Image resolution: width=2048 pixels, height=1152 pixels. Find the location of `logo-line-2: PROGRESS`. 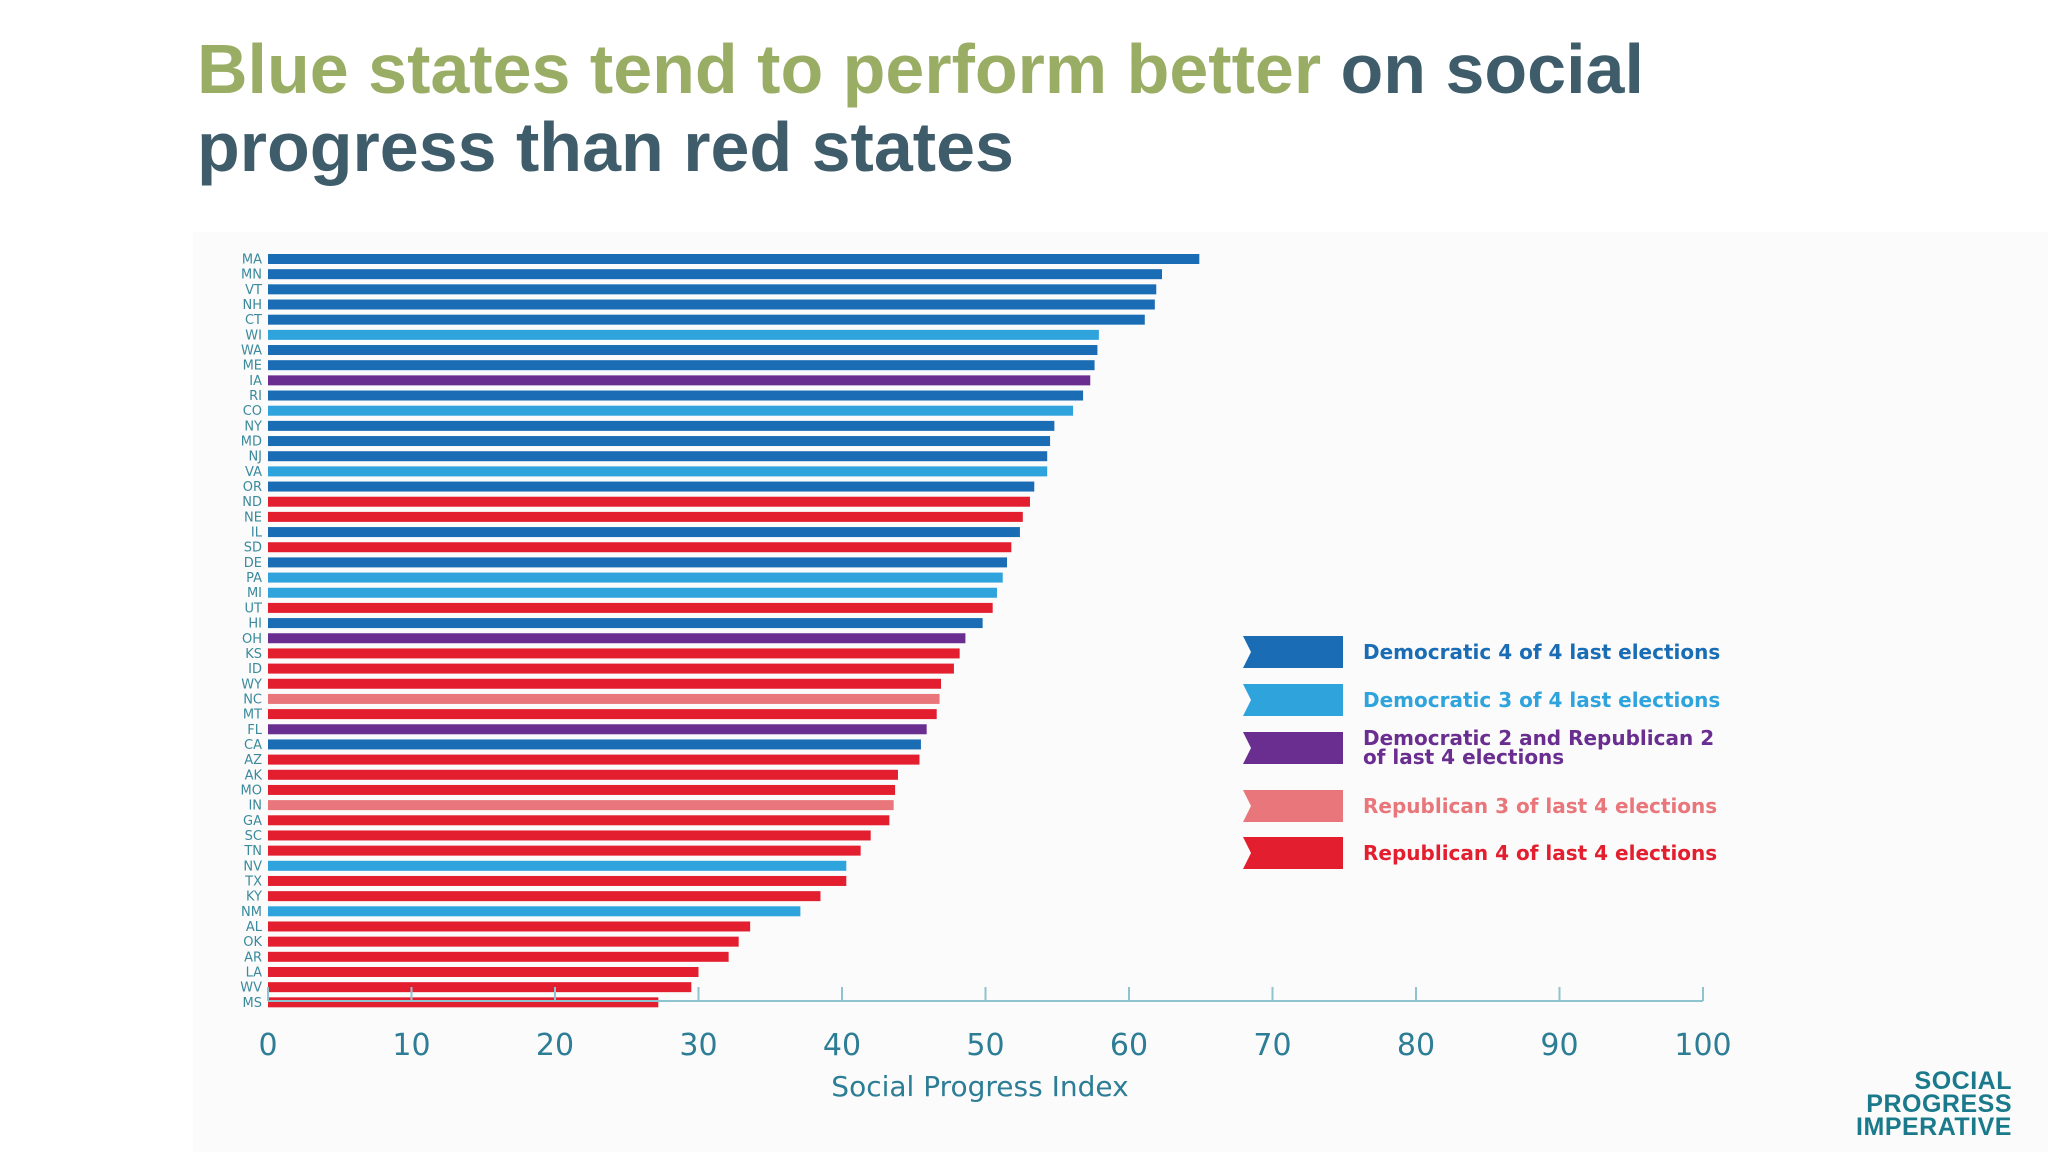

logo-line-2: PROGRESS is located at coordinates (1939, 1104).